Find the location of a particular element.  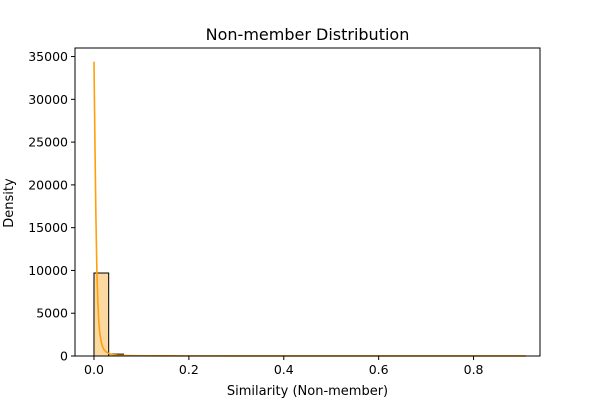

y-tick-label: 0 is located at coordinates (64, 356).